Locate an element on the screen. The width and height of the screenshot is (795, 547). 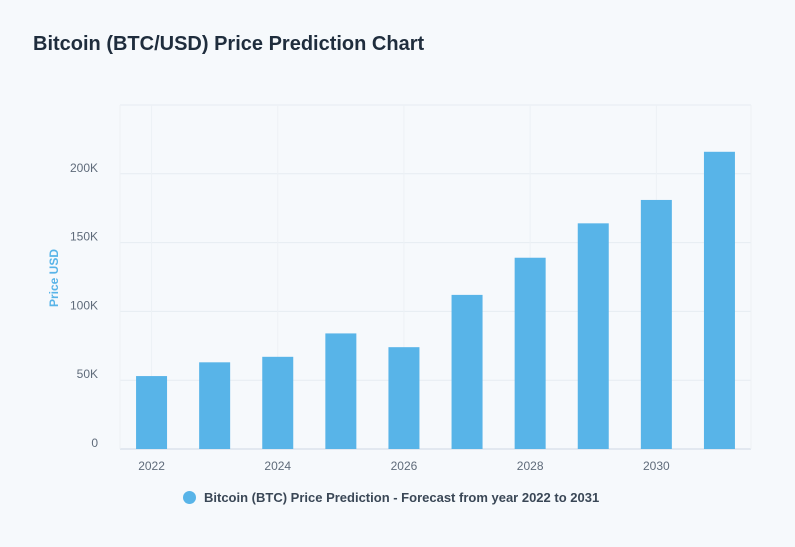
x-tick-label: 2028 is located at coordinates (530, 466).